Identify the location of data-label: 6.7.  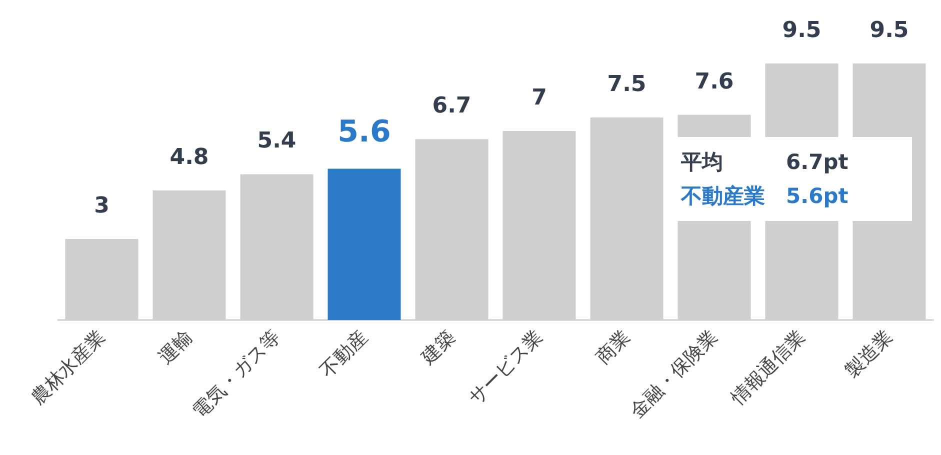
(452, 106).